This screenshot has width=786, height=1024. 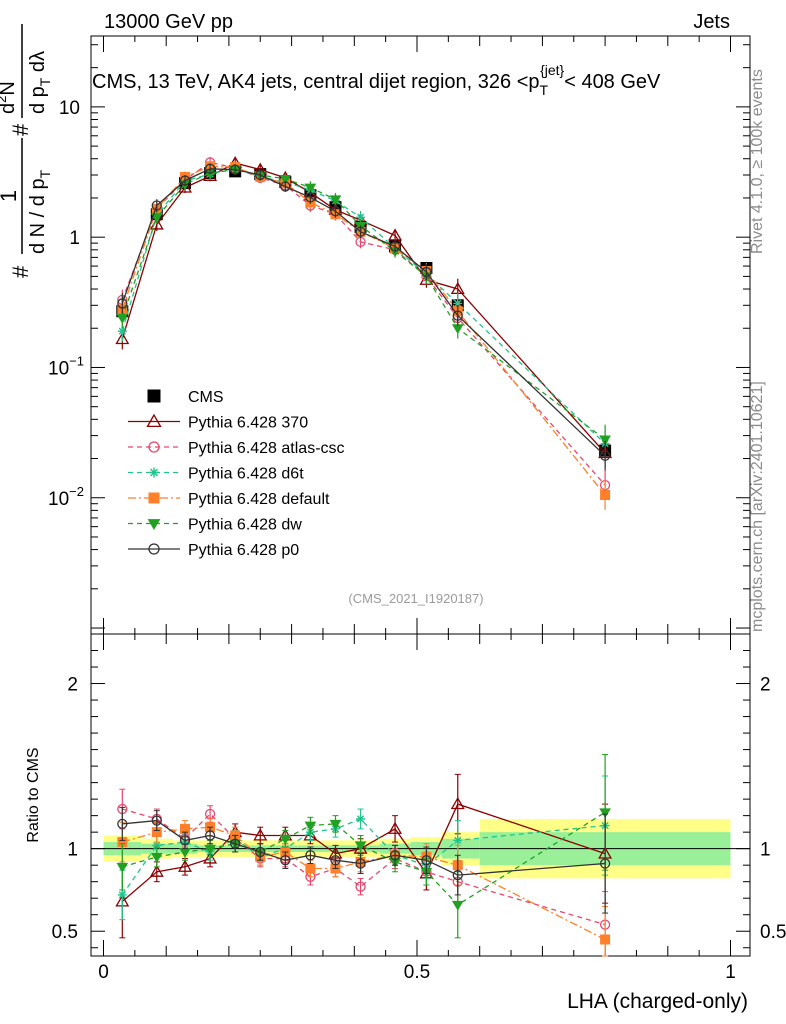 I want to click on legend-entry-3: Pythia 6.428 d6t, so click(x=216, y=474).